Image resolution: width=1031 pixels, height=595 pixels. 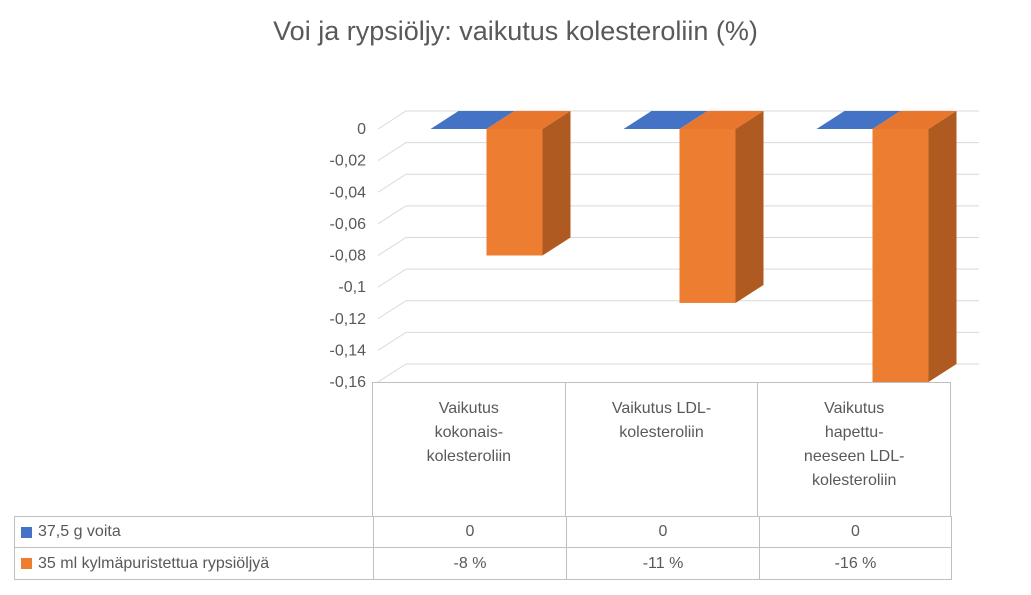 What do you see at coordinates (468, 449) in the screenshot?
I see `category-label: Vaikutus kokonais-kolesteroliin` at bounding box center [468, 449].